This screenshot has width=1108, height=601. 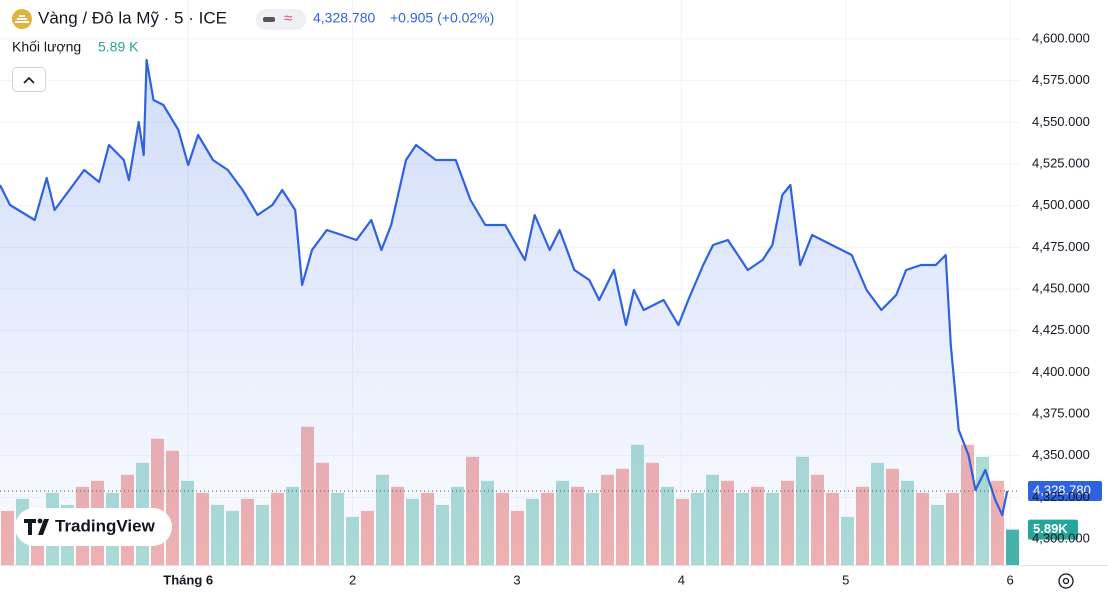 What do you see at coordinates (1061, 496) in the screenshot?
I see `y-tick-label: 4,325.000` at bounding box center [1061, 496].